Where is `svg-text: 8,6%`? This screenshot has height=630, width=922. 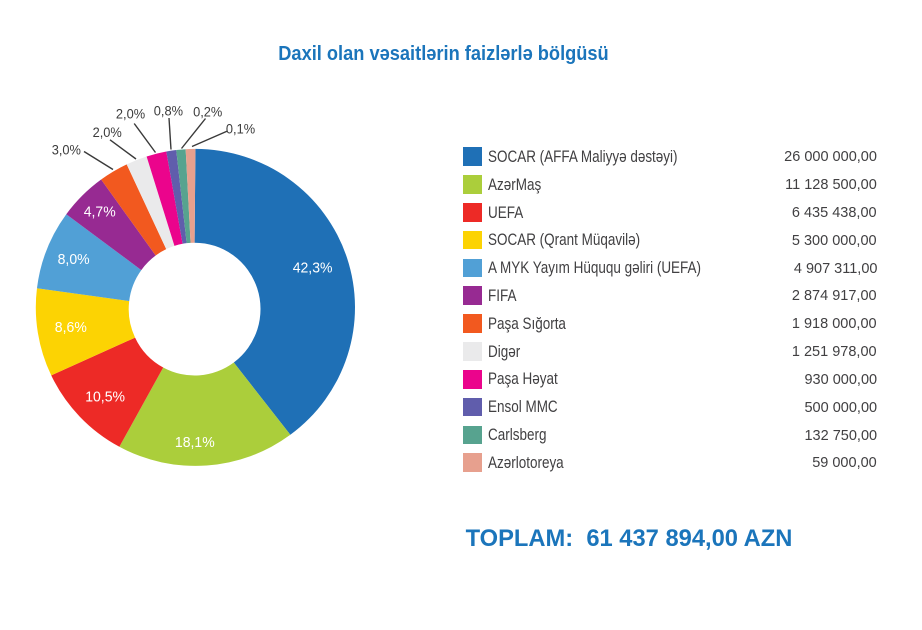
svg-text: 8,6% is located at coordinates (71, 327).